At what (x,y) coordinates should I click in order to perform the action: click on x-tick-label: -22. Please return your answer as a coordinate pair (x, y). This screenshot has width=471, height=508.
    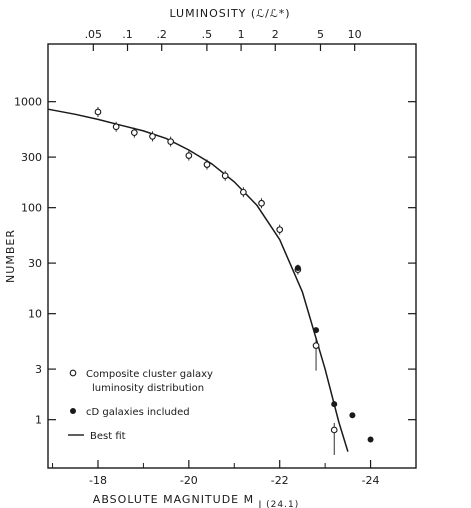
    Looking at the image, I should click on (280, 480).